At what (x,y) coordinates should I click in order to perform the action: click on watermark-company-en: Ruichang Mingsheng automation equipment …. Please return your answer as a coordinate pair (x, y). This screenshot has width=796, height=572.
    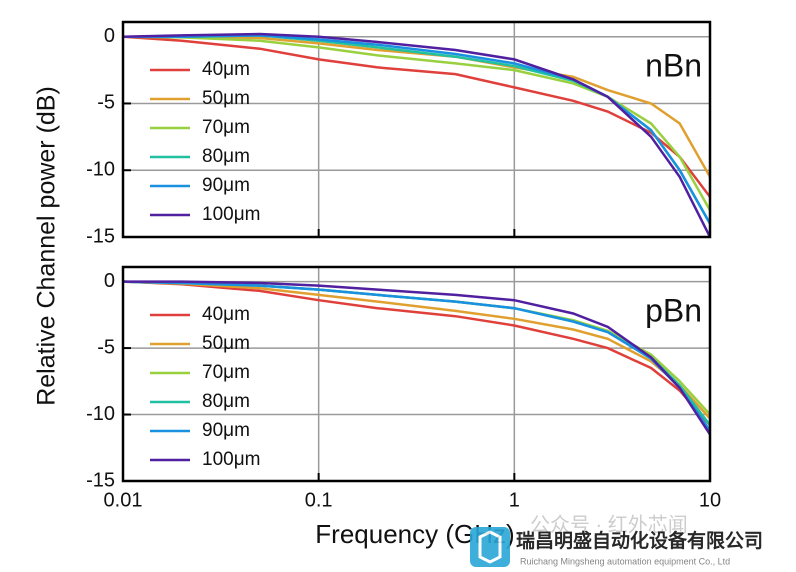
    Looking at the image, I should click on (625, 561).